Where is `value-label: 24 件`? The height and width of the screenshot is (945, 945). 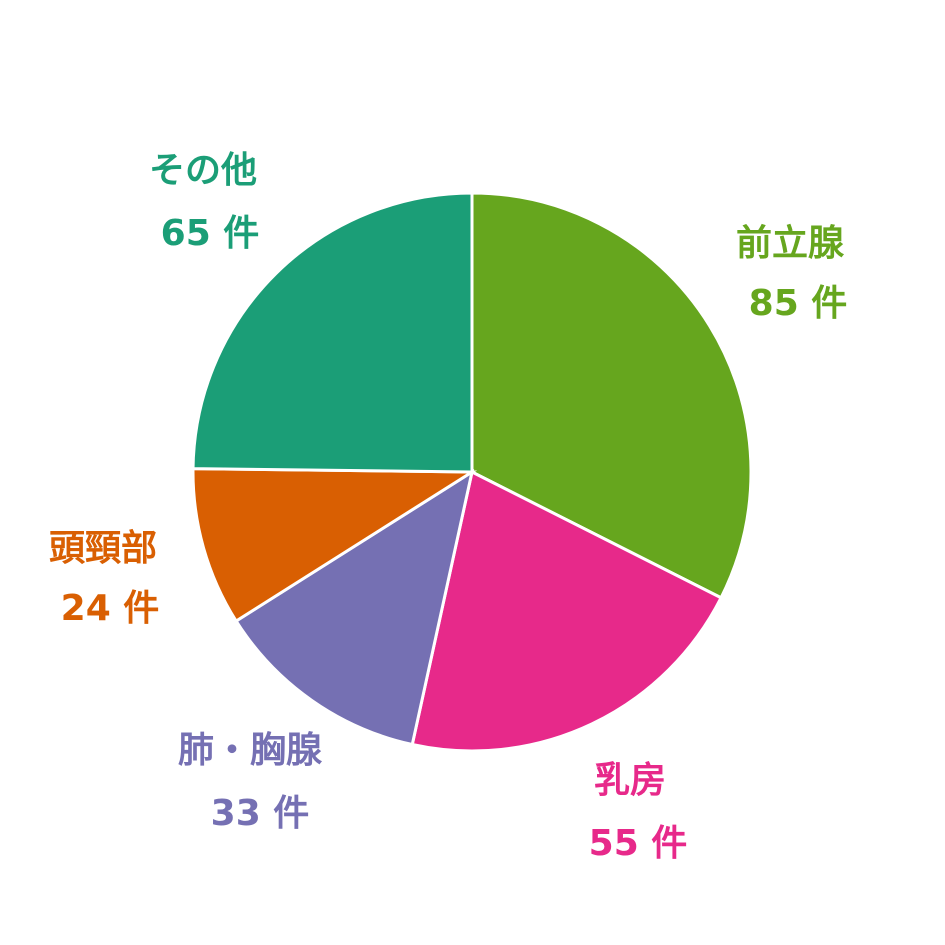
value-label: 24 件 is located at coordinates (110, 608).